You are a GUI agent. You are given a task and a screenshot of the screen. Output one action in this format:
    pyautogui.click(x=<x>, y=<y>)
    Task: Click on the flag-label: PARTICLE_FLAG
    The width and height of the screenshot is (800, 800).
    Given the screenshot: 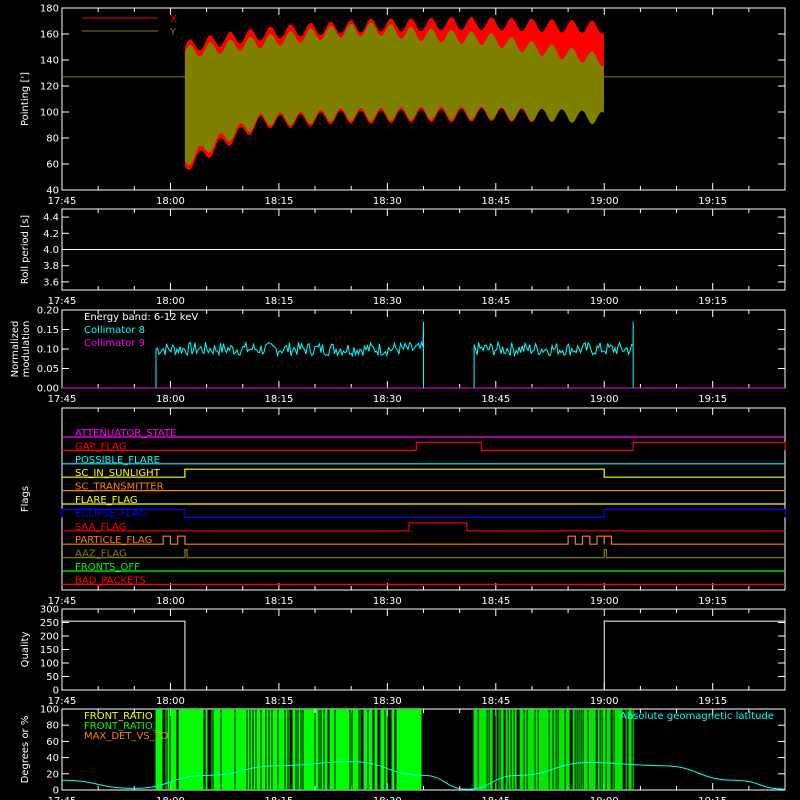 What is the action you would take?
    pyautogui.click(x=113, y=540)
    